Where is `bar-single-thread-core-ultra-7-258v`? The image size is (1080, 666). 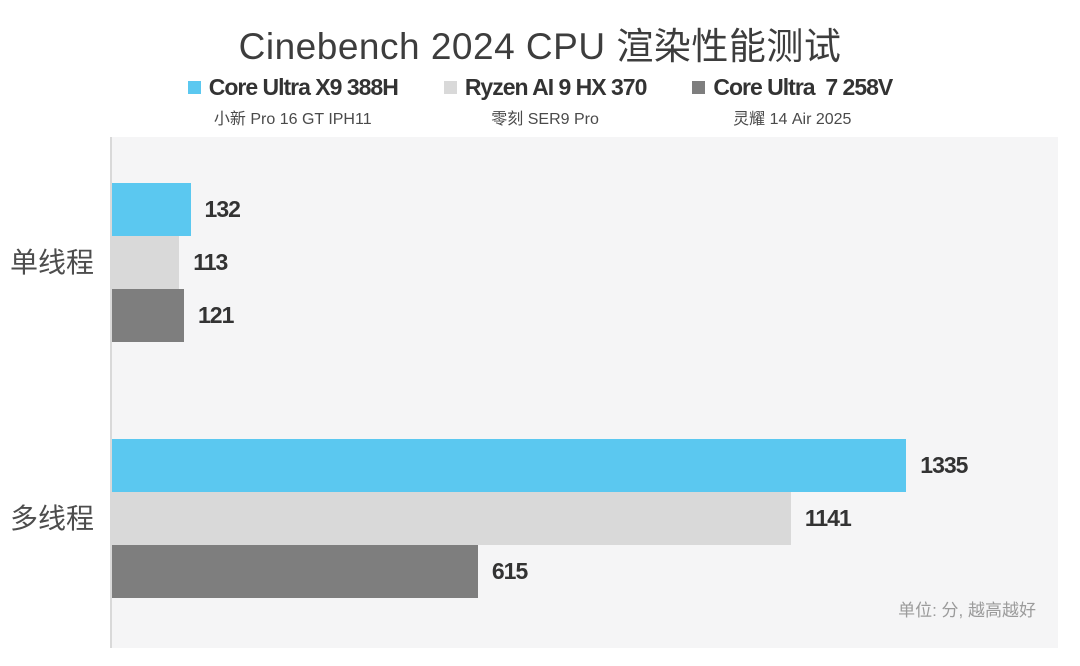
bar-single-thread-core-ultra-7-258v is located at coordinates (148, 315).